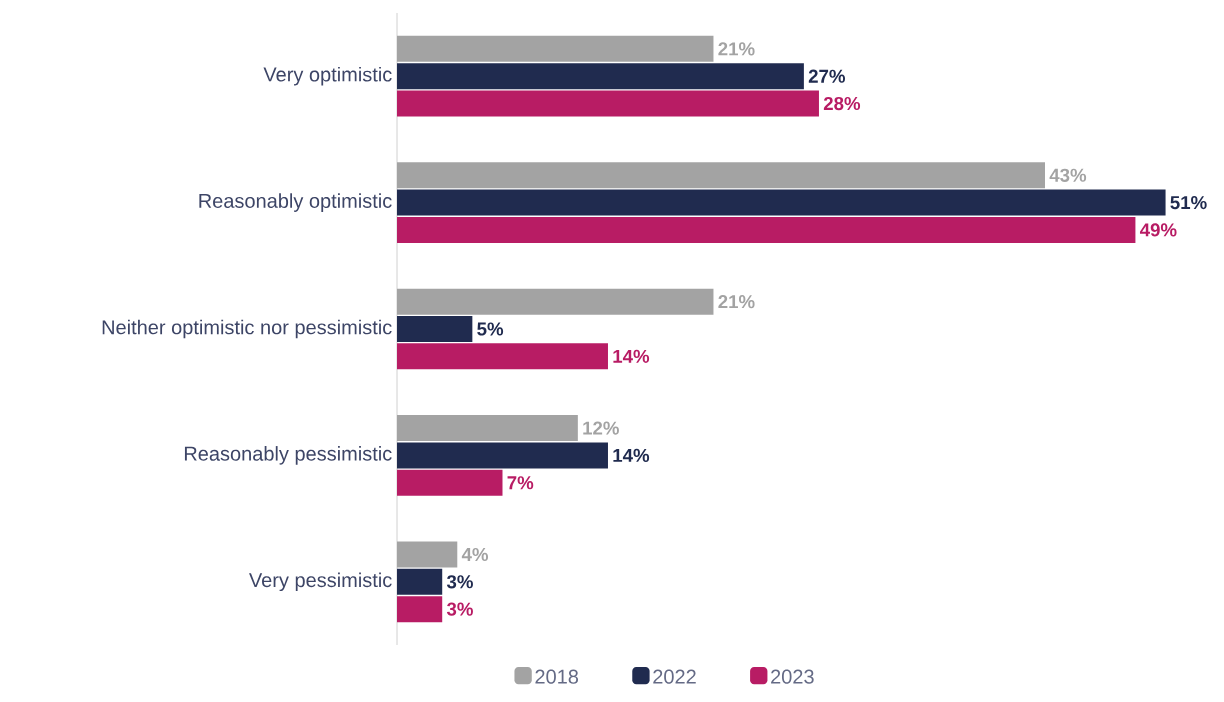 This screenshot has width=1224, height=702. I want to click on legend-label: 2022, so click(674, 676).